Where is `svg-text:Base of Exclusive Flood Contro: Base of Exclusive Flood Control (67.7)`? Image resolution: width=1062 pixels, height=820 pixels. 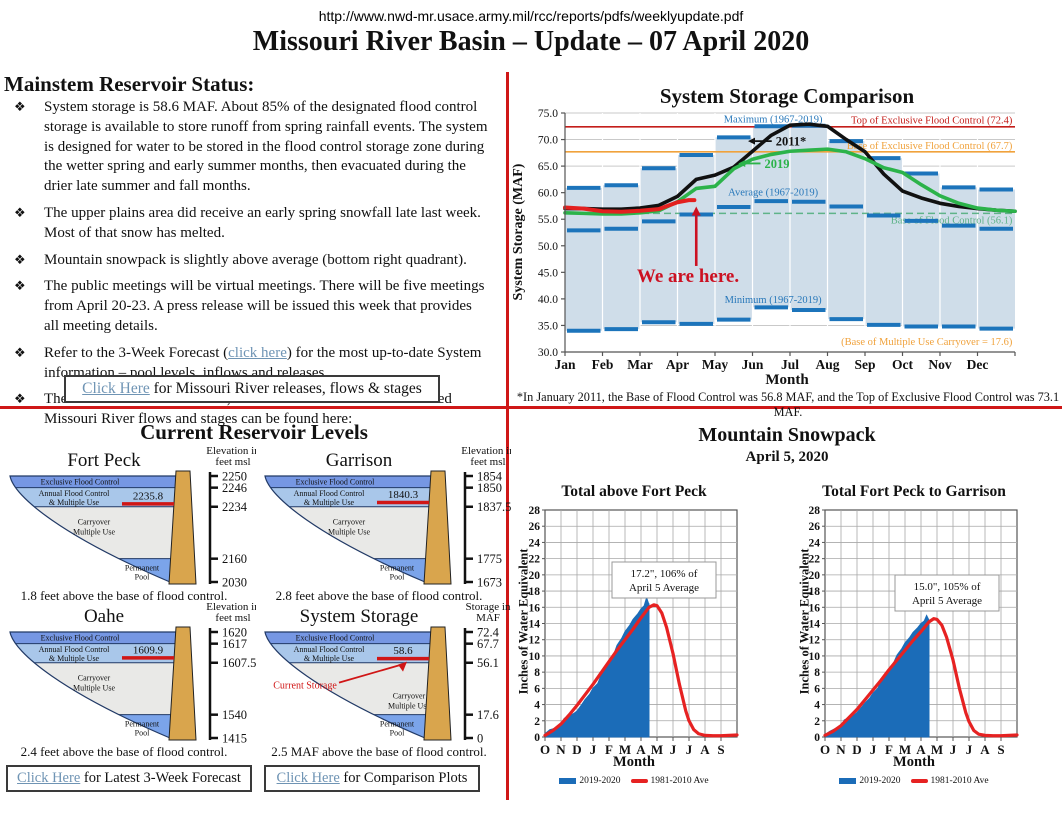
svg-text:Base of Exclusive Flood Contro: Base of Exclusive Flood Control (67.7) is located at coordinates (930, 146).